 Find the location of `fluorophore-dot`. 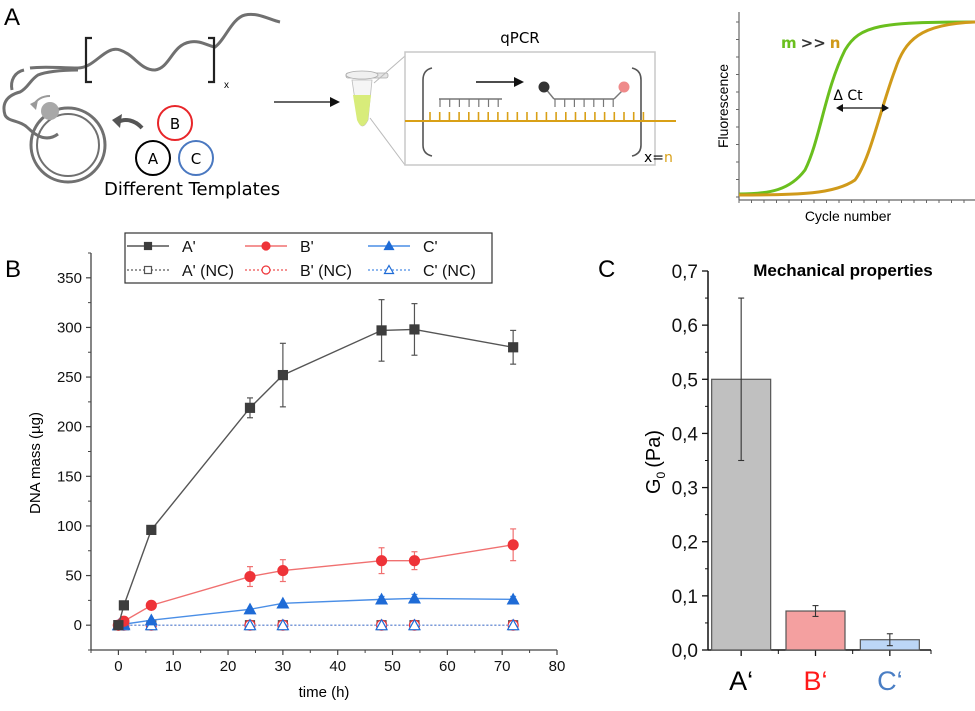

fluorophore-dot is located at coordinates (624, 87).